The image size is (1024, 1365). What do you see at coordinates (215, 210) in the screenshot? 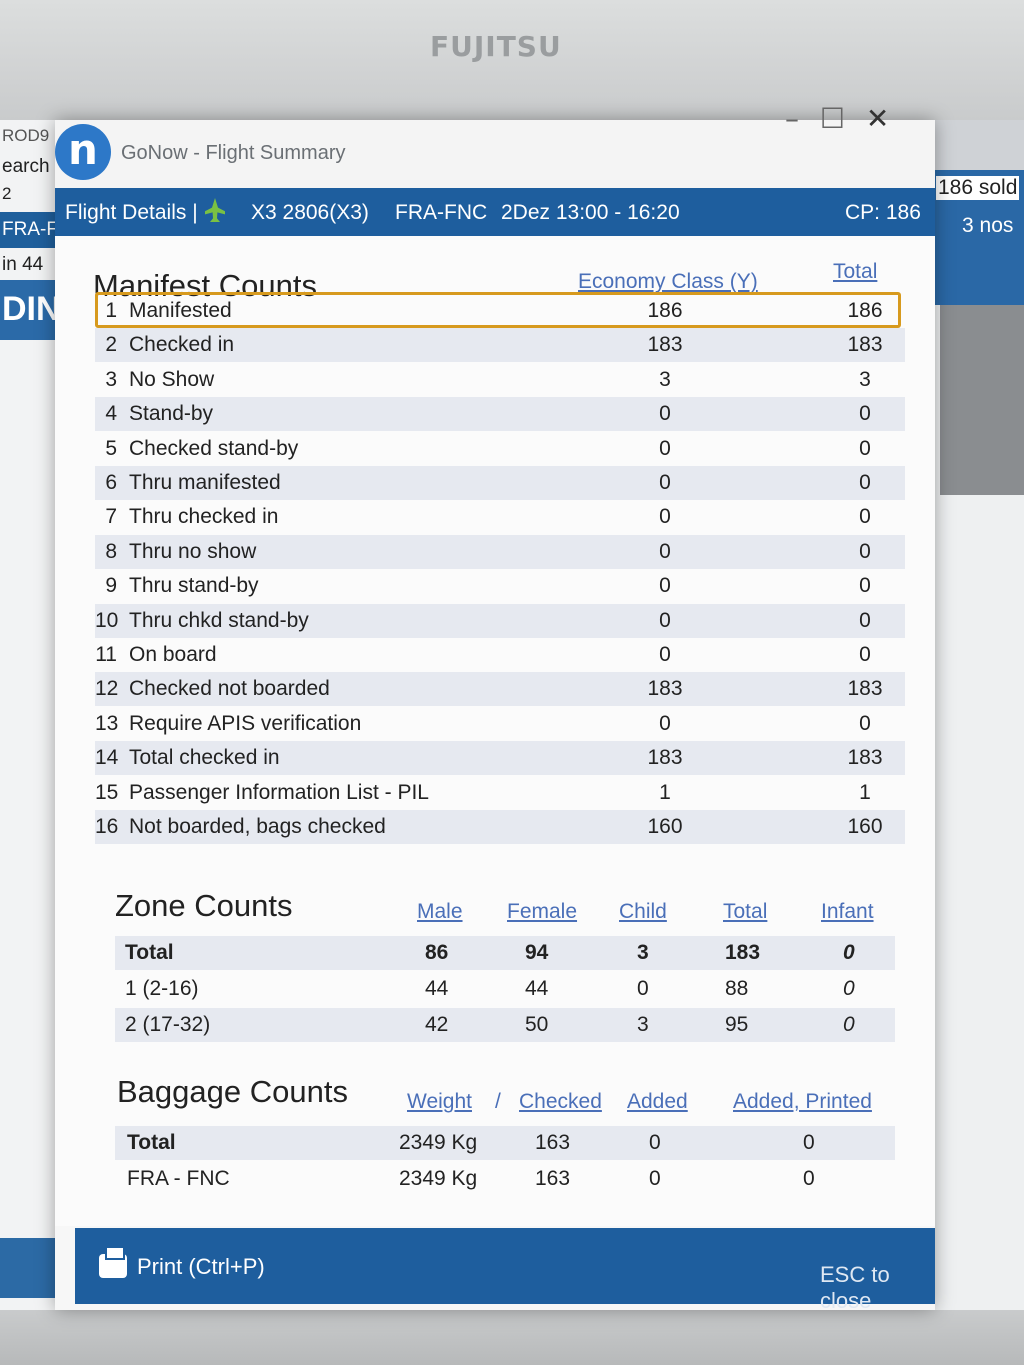
I see `airplane-icon` at bounding box center [215, 210].